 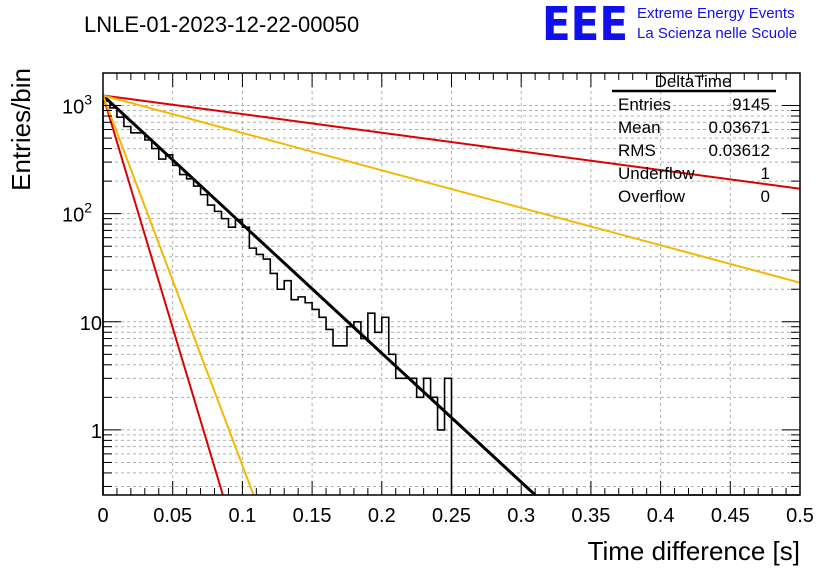 What do you see at coordinates (382, 516) in the screenshot?
I see `x-tick-label: 0.2` at bounding box center [382, 516].